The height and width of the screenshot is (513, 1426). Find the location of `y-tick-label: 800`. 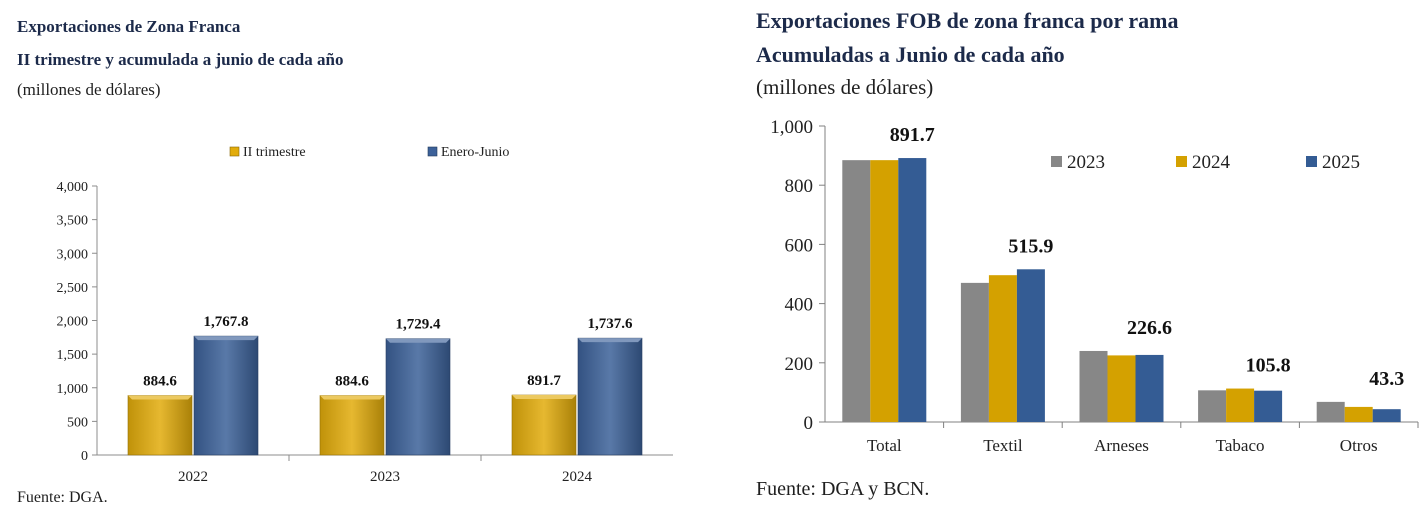

y-tick-label: 800 is located at coordinates (799, 186).